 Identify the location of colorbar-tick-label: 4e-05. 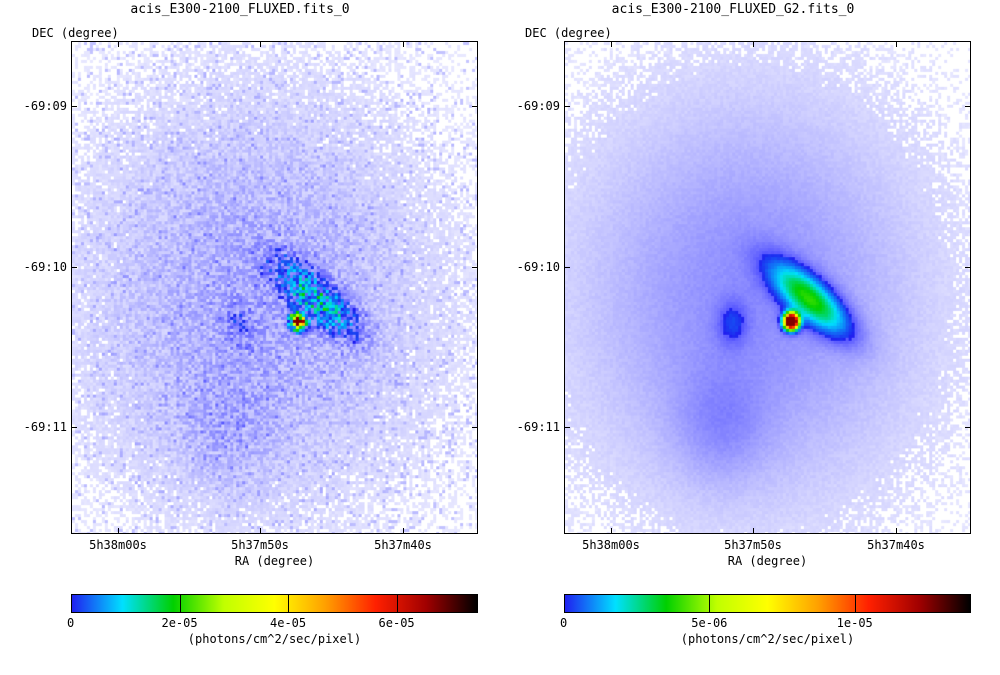
(288, 623).